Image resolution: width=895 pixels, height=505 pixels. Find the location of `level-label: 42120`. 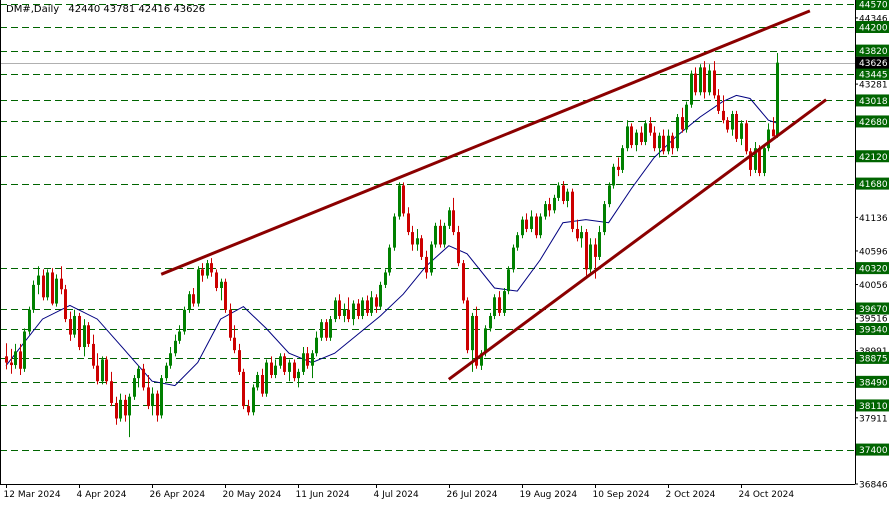

level-label: 42120 is located at coordinates (872, 156).